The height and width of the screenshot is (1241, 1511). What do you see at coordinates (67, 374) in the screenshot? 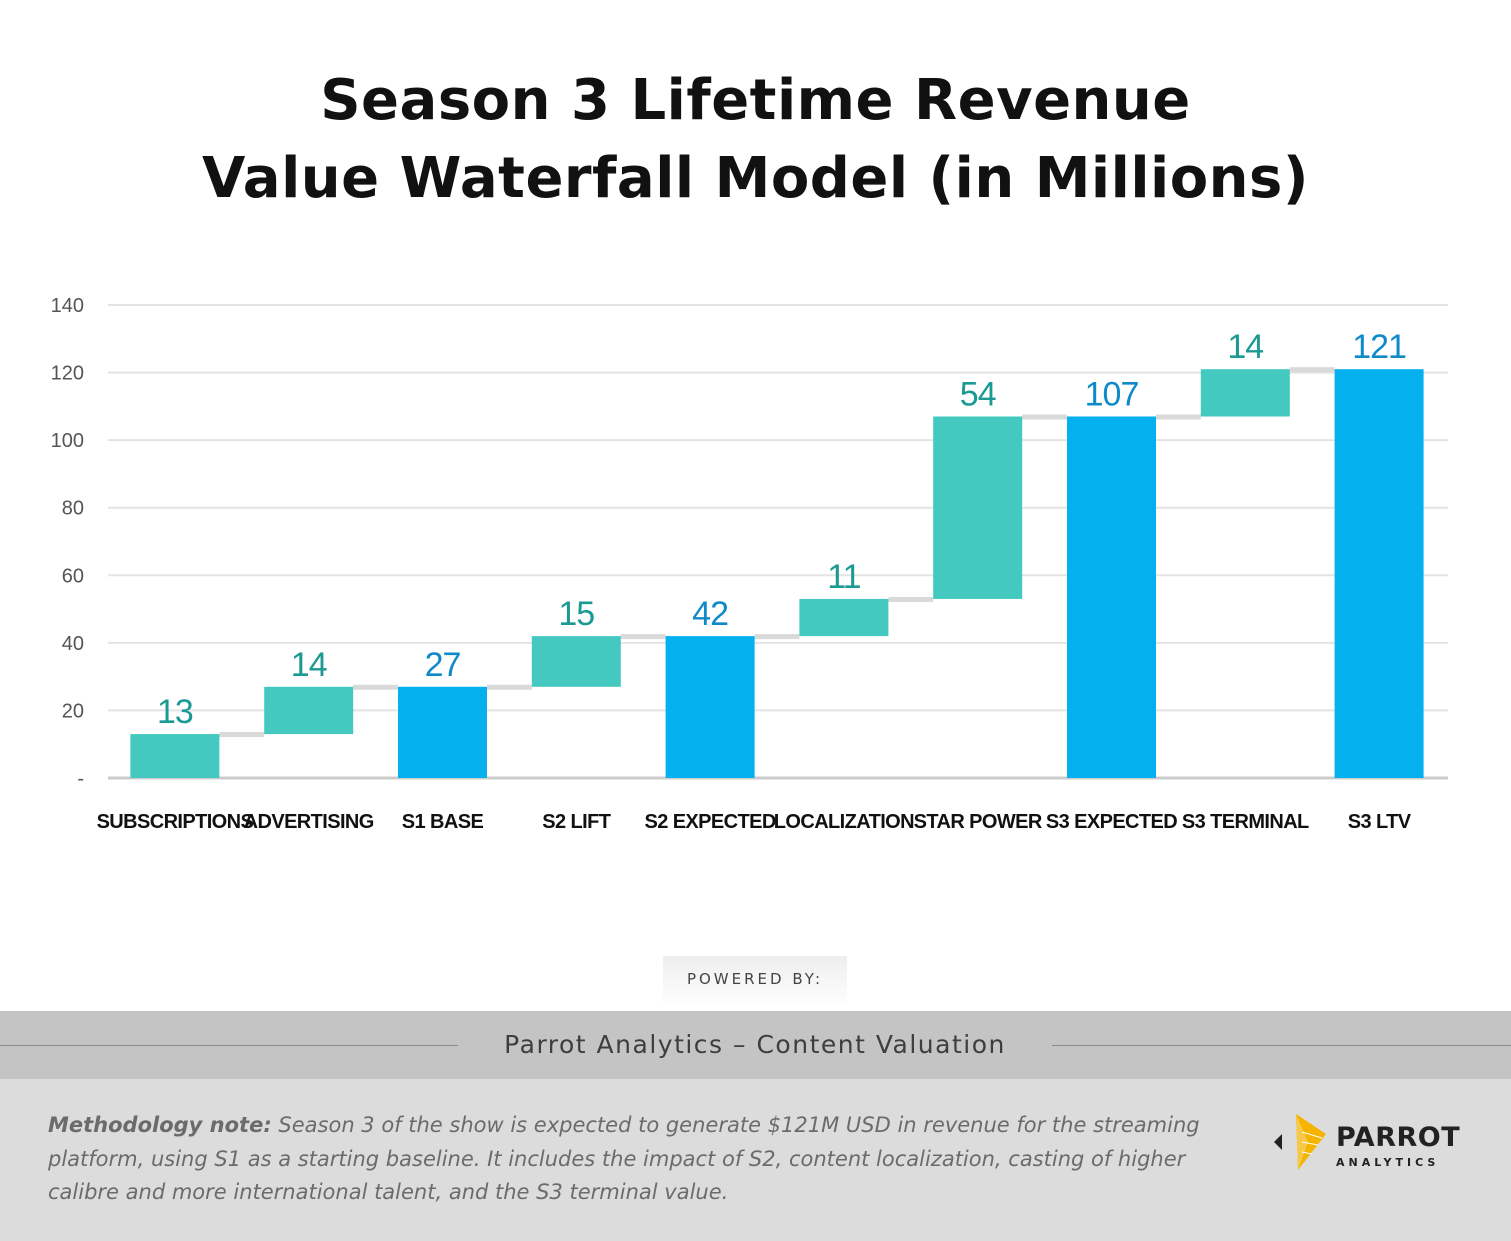
I see `y-tick-label: 120` at bounding box center [67, 374].